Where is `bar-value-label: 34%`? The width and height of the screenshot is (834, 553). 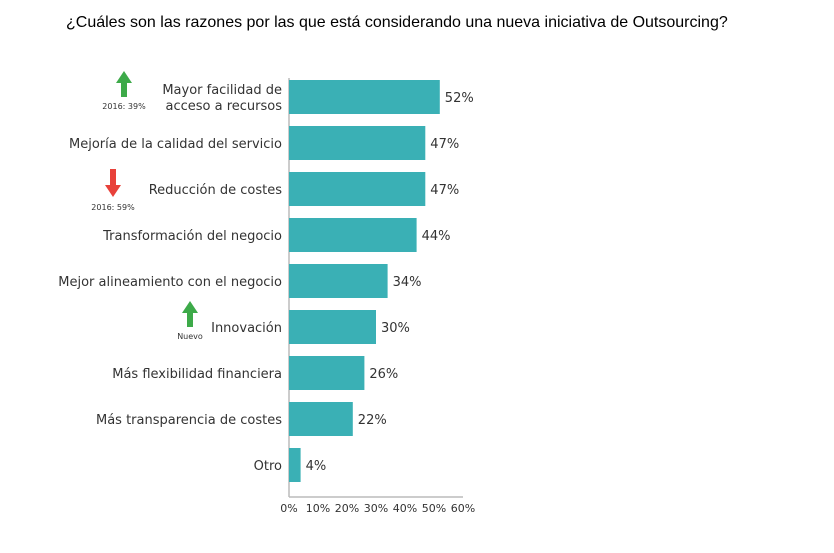 bar-value-label: 34% is located at coordinates (407, 282).